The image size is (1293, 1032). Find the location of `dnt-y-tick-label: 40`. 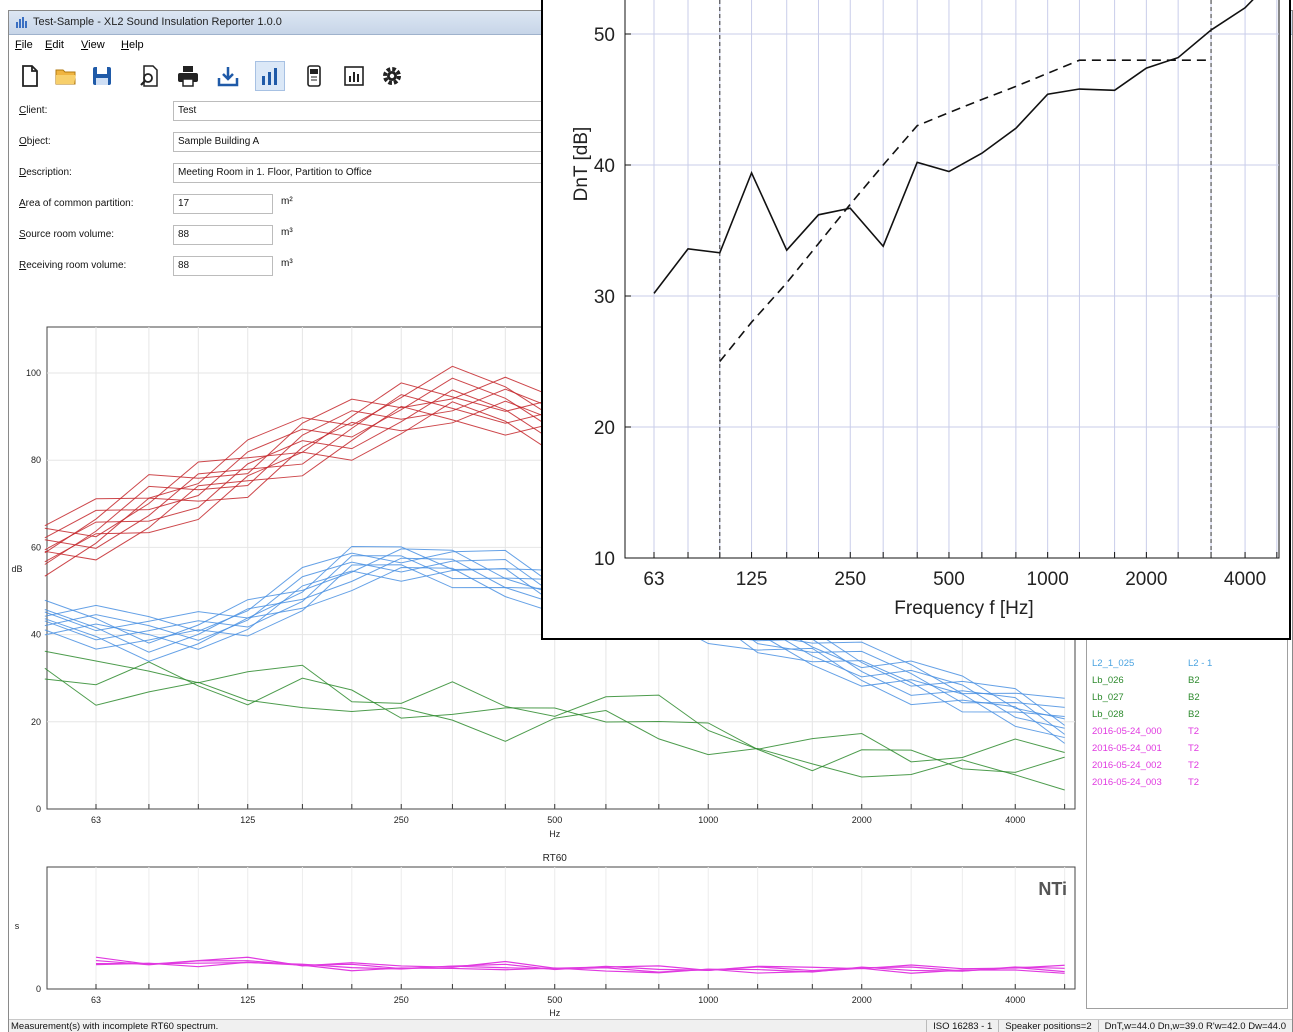

dnt-y-tick-label: 40 is located at coordinates (604, 166).